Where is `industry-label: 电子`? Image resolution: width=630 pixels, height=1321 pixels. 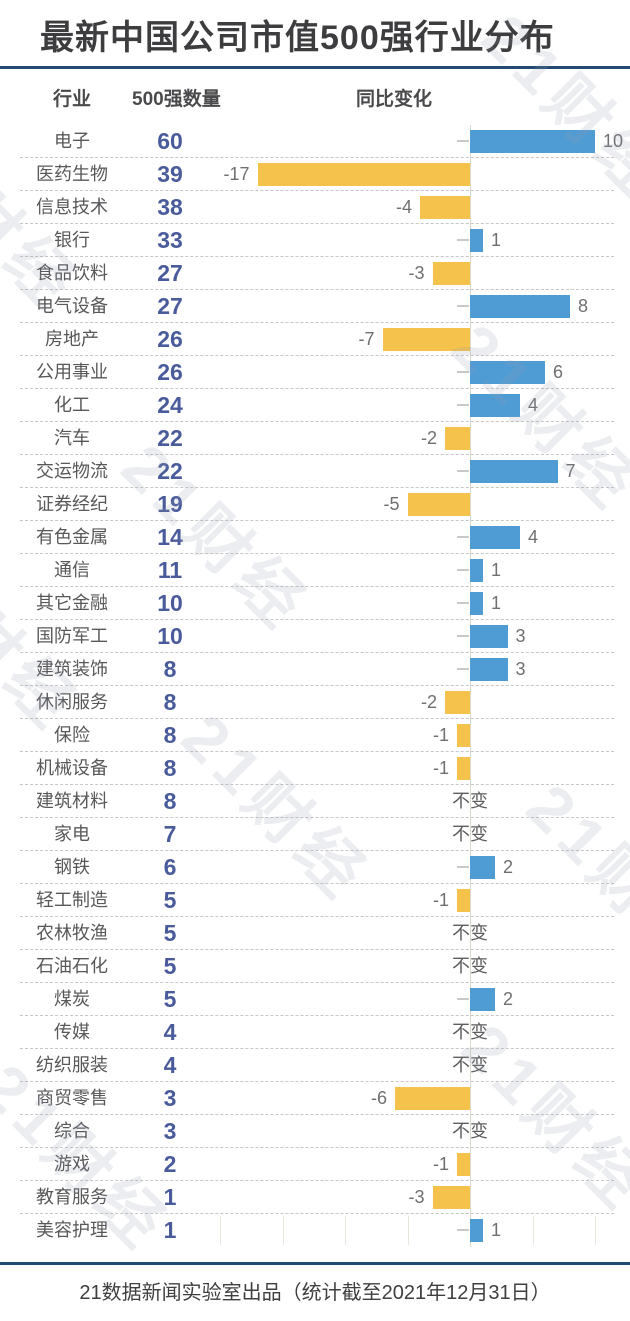
industry-label: 电子 is located at coordinates (72, 141).